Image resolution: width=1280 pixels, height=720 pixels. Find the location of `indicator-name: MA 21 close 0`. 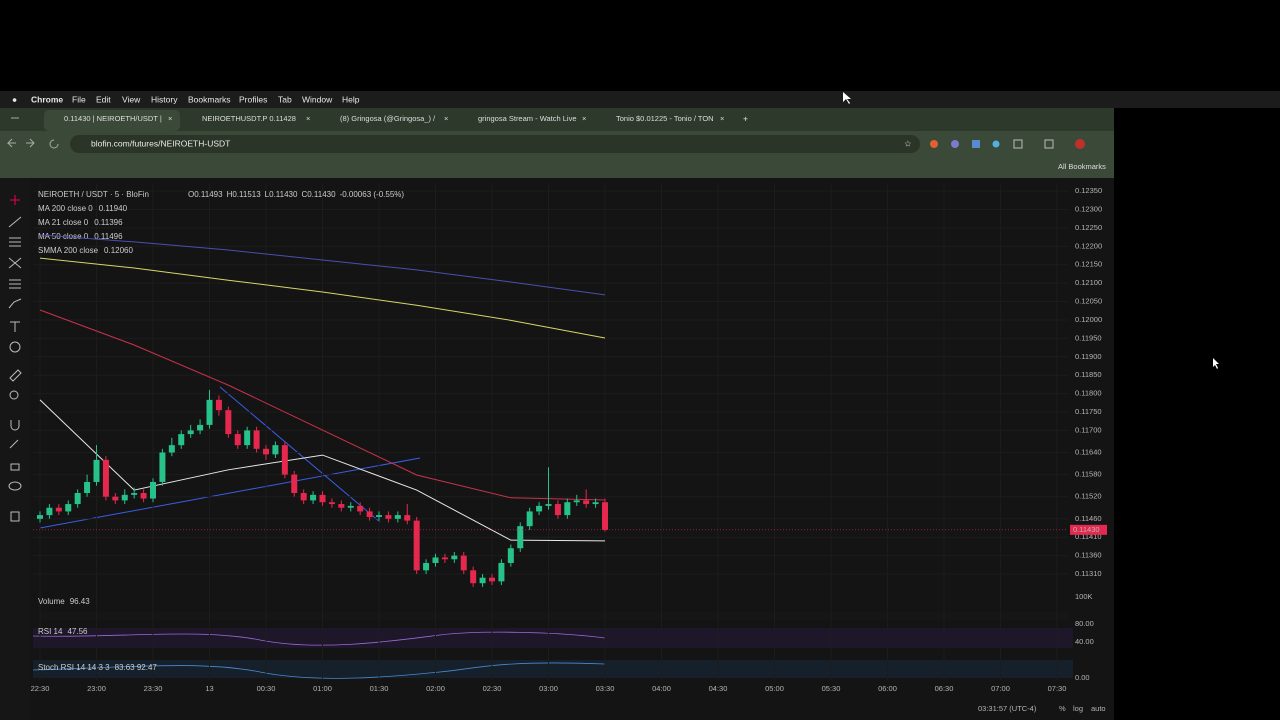

indicator-name: MA 21 close 0 is located at coordinates (63, 222).